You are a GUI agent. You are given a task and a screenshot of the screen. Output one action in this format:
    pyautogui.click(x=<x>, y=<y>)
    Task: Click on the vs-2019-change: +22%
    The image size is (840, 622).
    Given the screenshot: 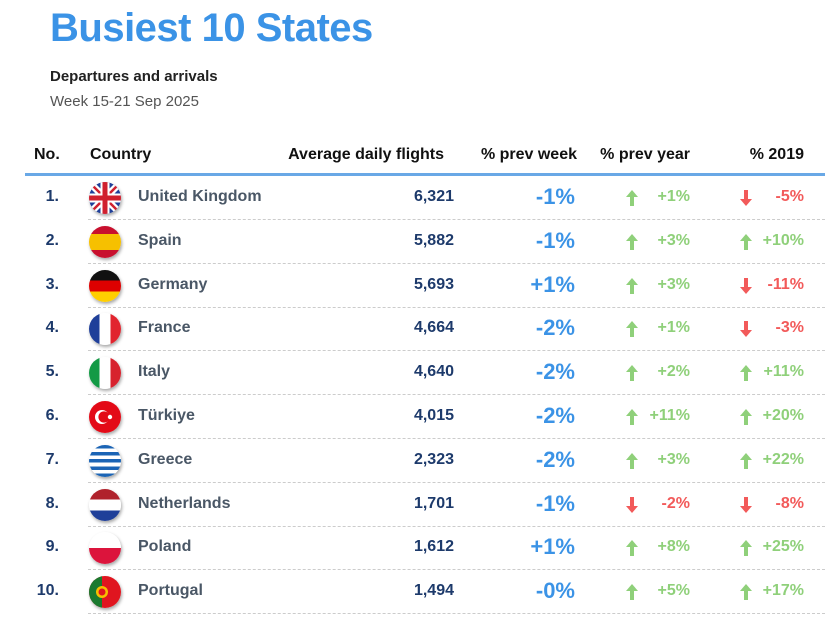 What is the action you would take?
    pyautogui.click(x=783, y=459)
    